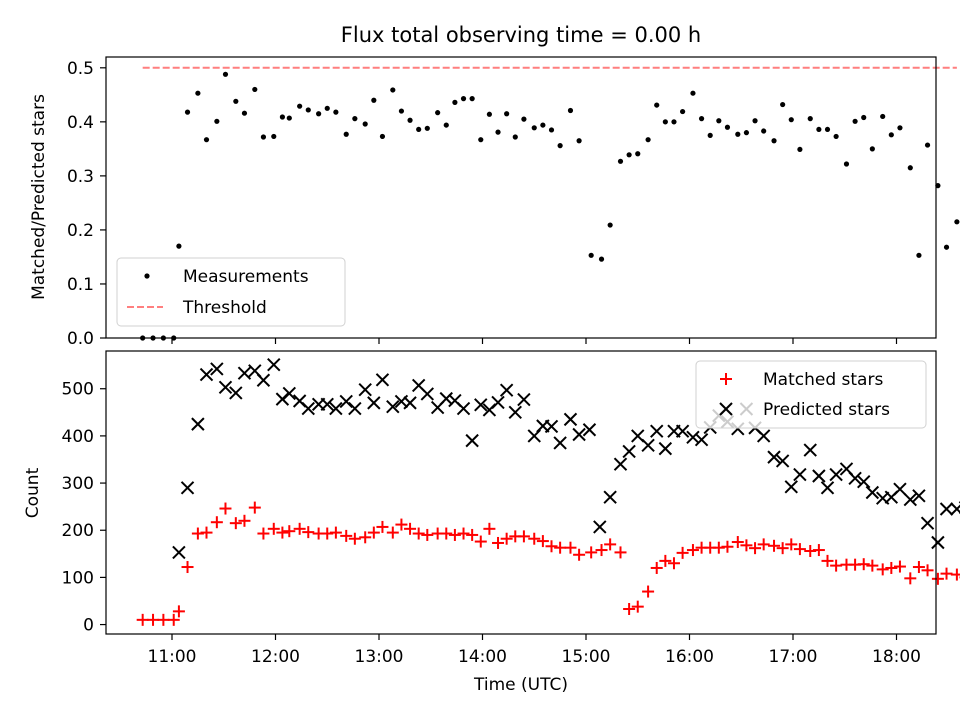 The height and width of the screenshot is (724, 960). What do you see at coordinates (39, 197) in the screenshot?
I see `top-y-axis-label: Matched/Predicted stars` at bounding box center [39, 197].